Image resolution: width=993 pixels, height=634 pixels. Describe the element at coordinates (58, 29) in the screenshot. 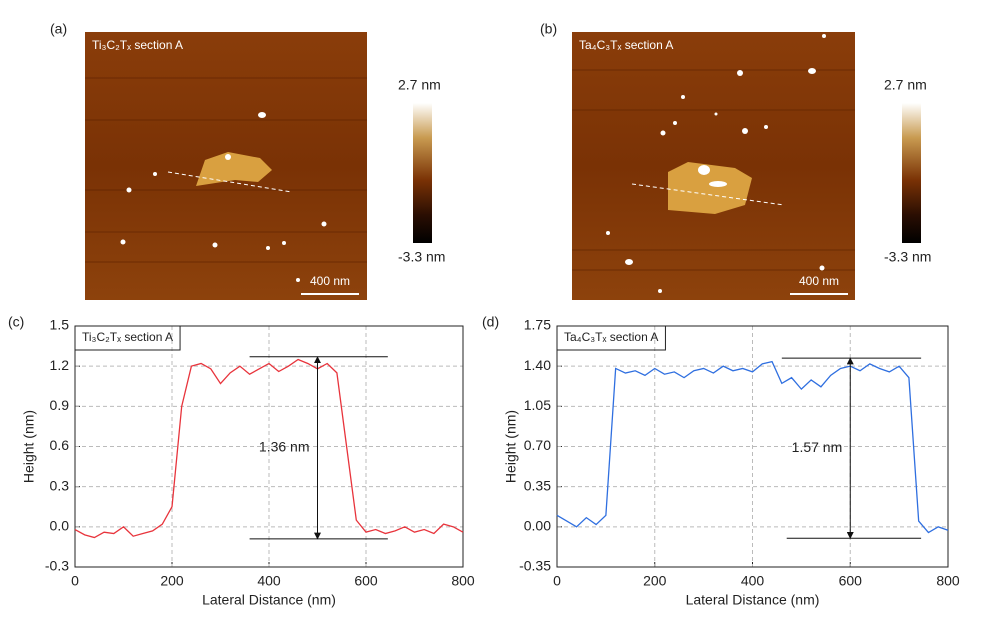

I see `panel-label: (a)` at that location.